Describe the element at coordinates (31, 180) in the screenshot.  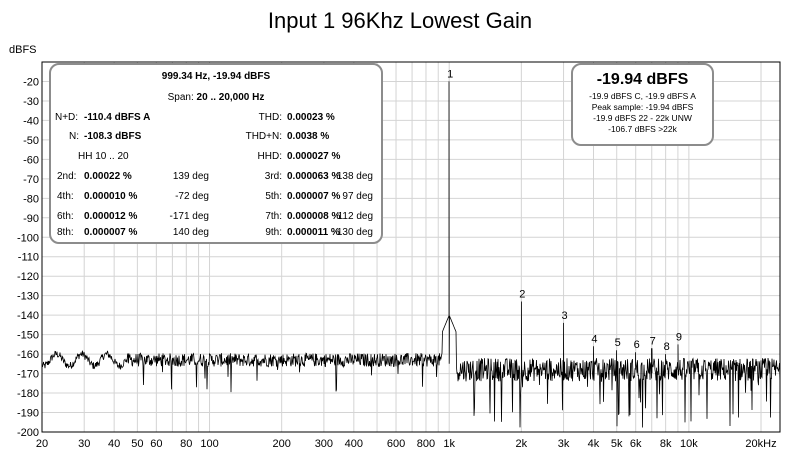
I see `y-tick-label: -70` at that location.